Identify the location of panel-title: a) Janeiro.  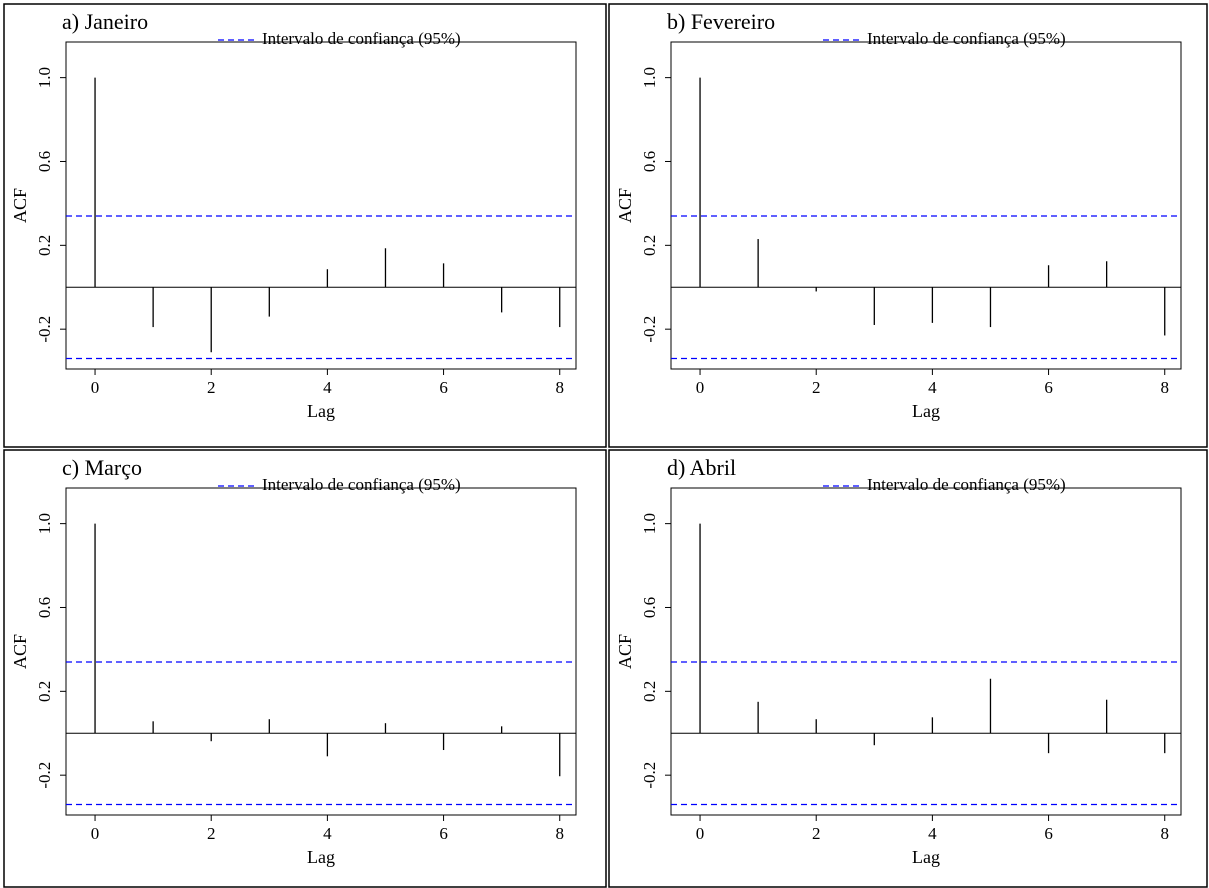
(105, 21).